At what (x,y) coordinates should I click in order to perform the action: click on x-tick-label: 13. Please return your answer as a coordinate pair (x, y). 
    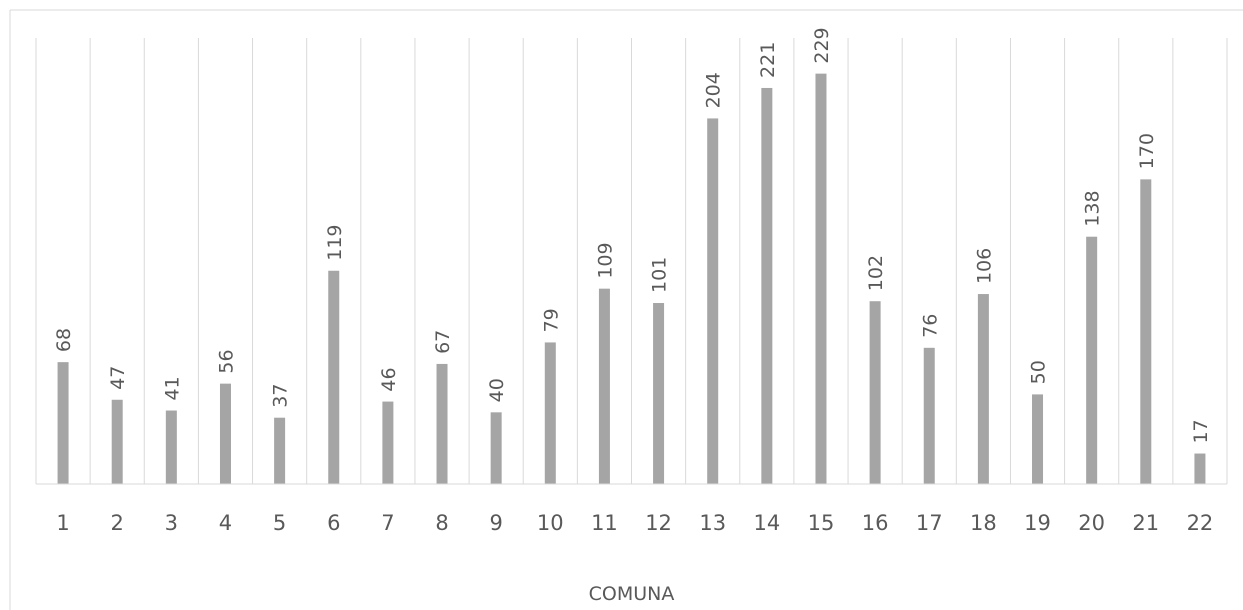
    Looking at the image, I should click on (712, 523).